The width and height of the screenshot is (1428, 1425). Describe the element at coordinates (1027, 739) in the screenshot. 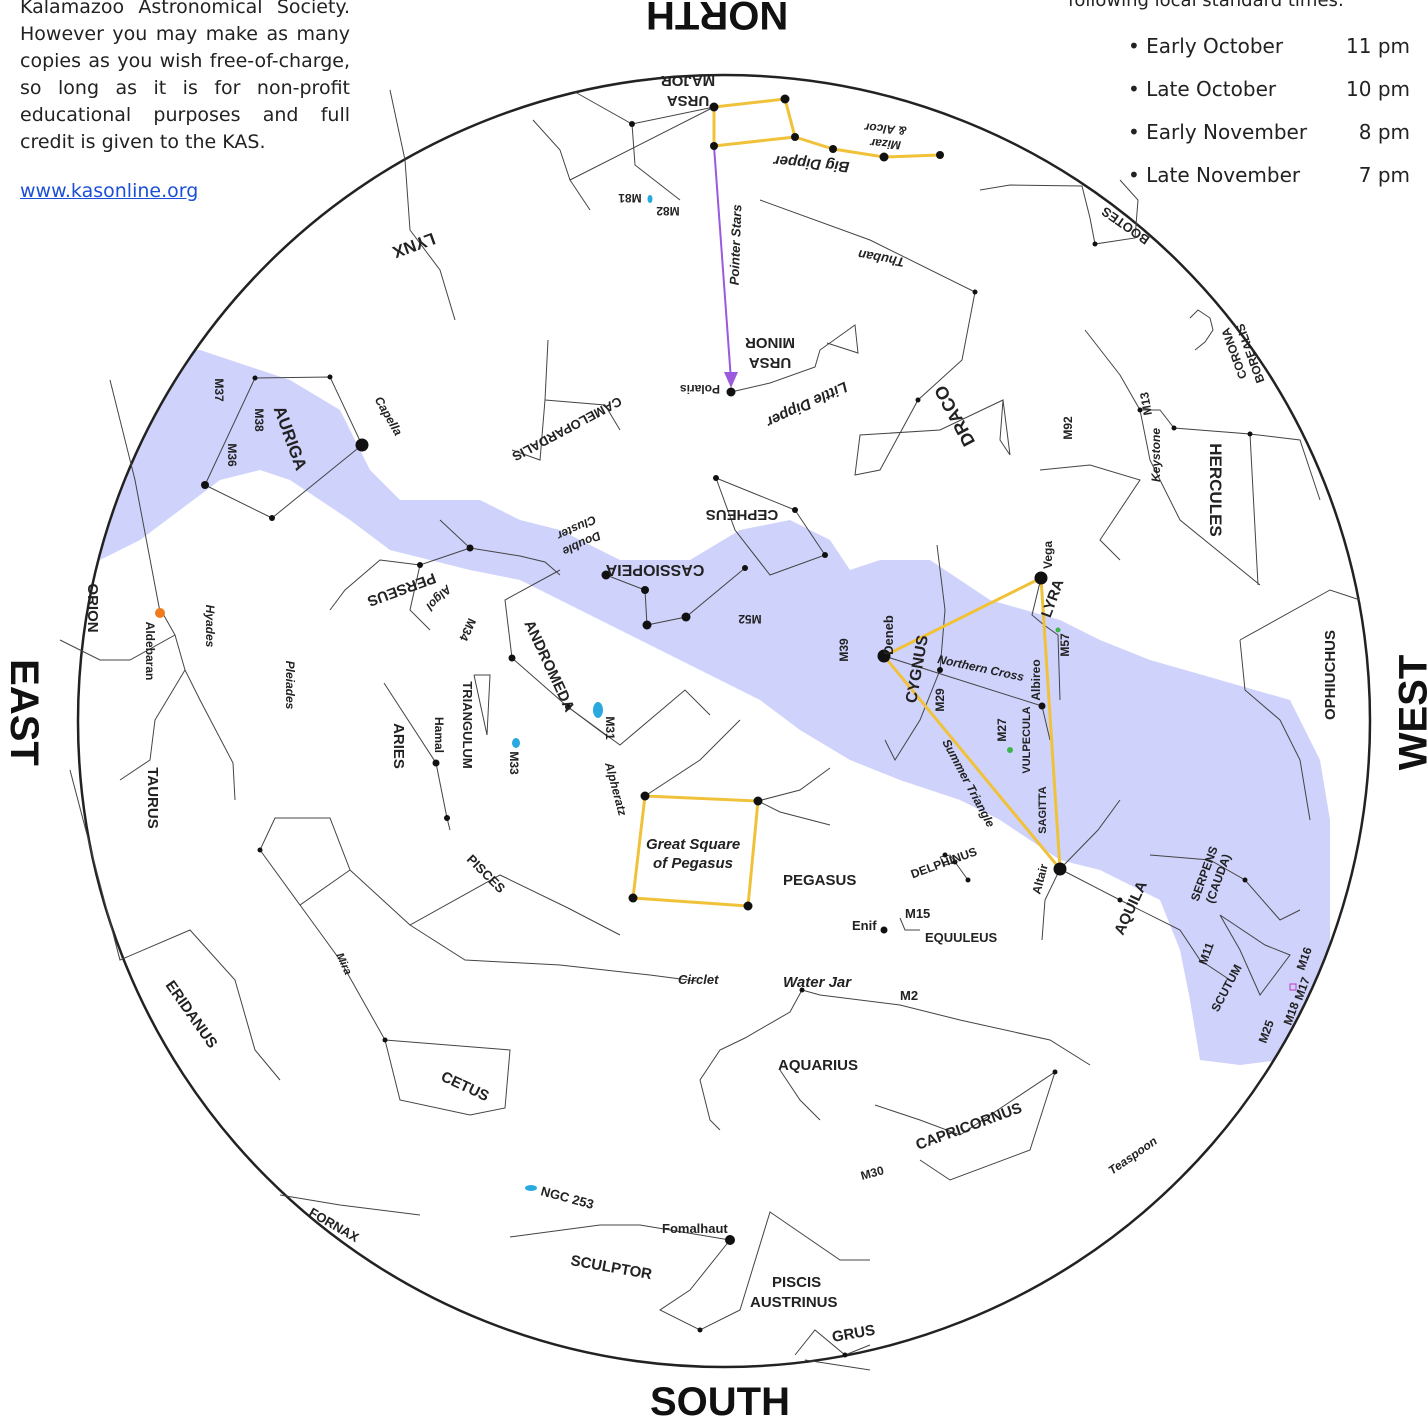

I see `label-vulpecula: VULPECULA` at that location.